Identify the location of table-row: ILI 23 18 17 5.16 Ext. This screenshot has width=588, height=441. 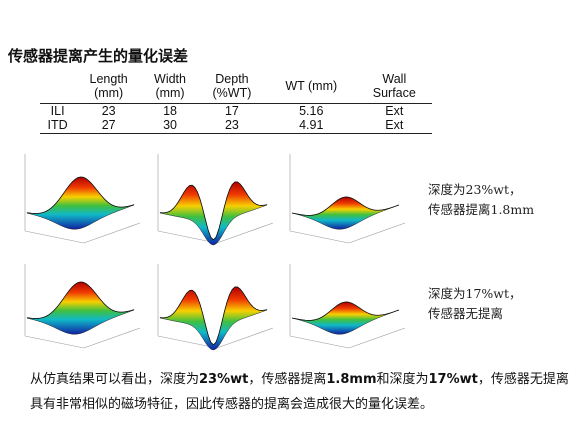
(236, 111).